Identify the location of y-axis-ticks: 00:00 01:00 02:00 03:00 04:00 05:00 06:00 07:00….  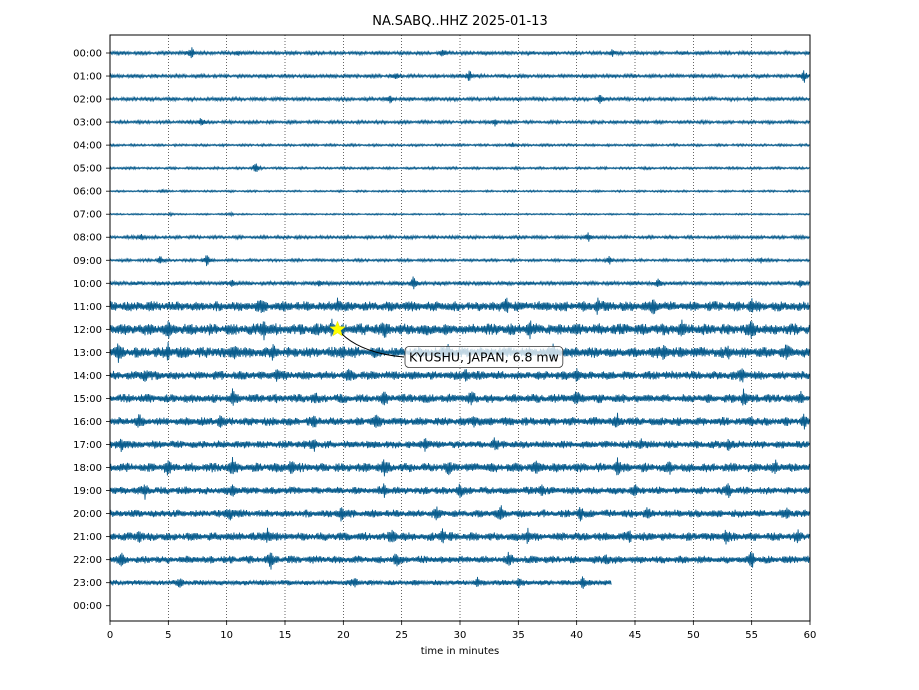
(91, 330).